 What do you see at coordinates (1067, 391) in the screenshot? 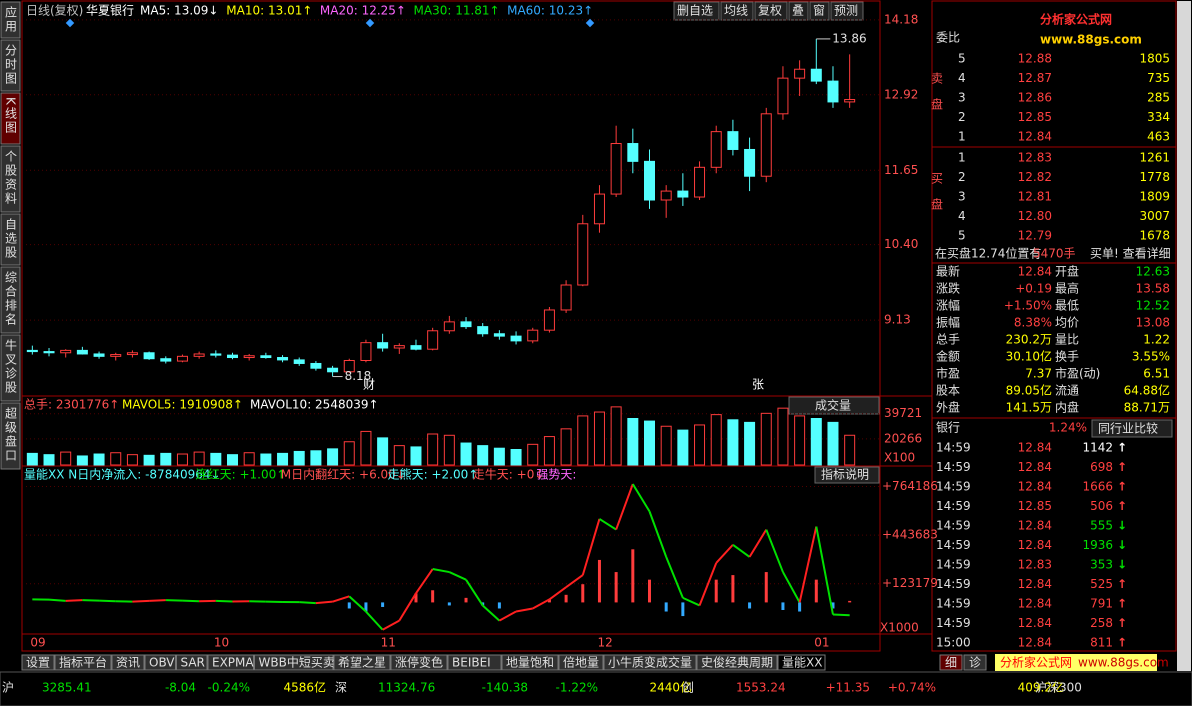
I see `stat-label: 流通` at bounding box center [1067, 391].